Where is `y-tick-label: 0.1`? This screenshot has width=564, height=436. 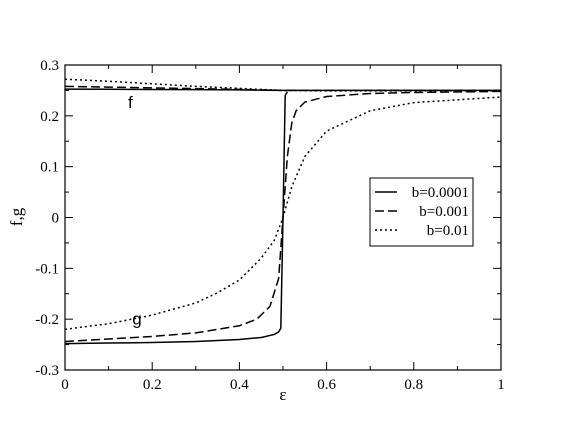 y-tick-label: 0.1 is located at coordinates (49, 168).